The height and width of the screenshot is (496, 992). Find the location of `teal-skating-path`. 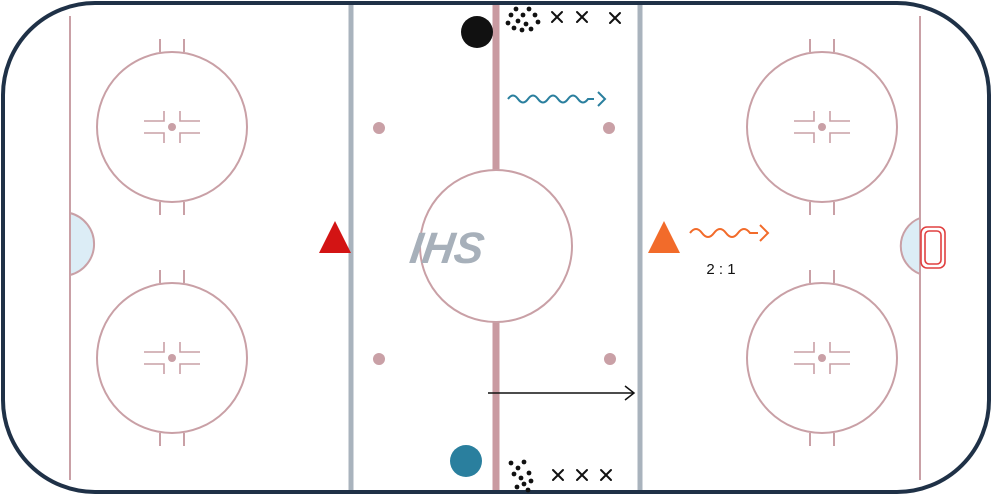

teal-skating-path is located at coordinates (550, 99).